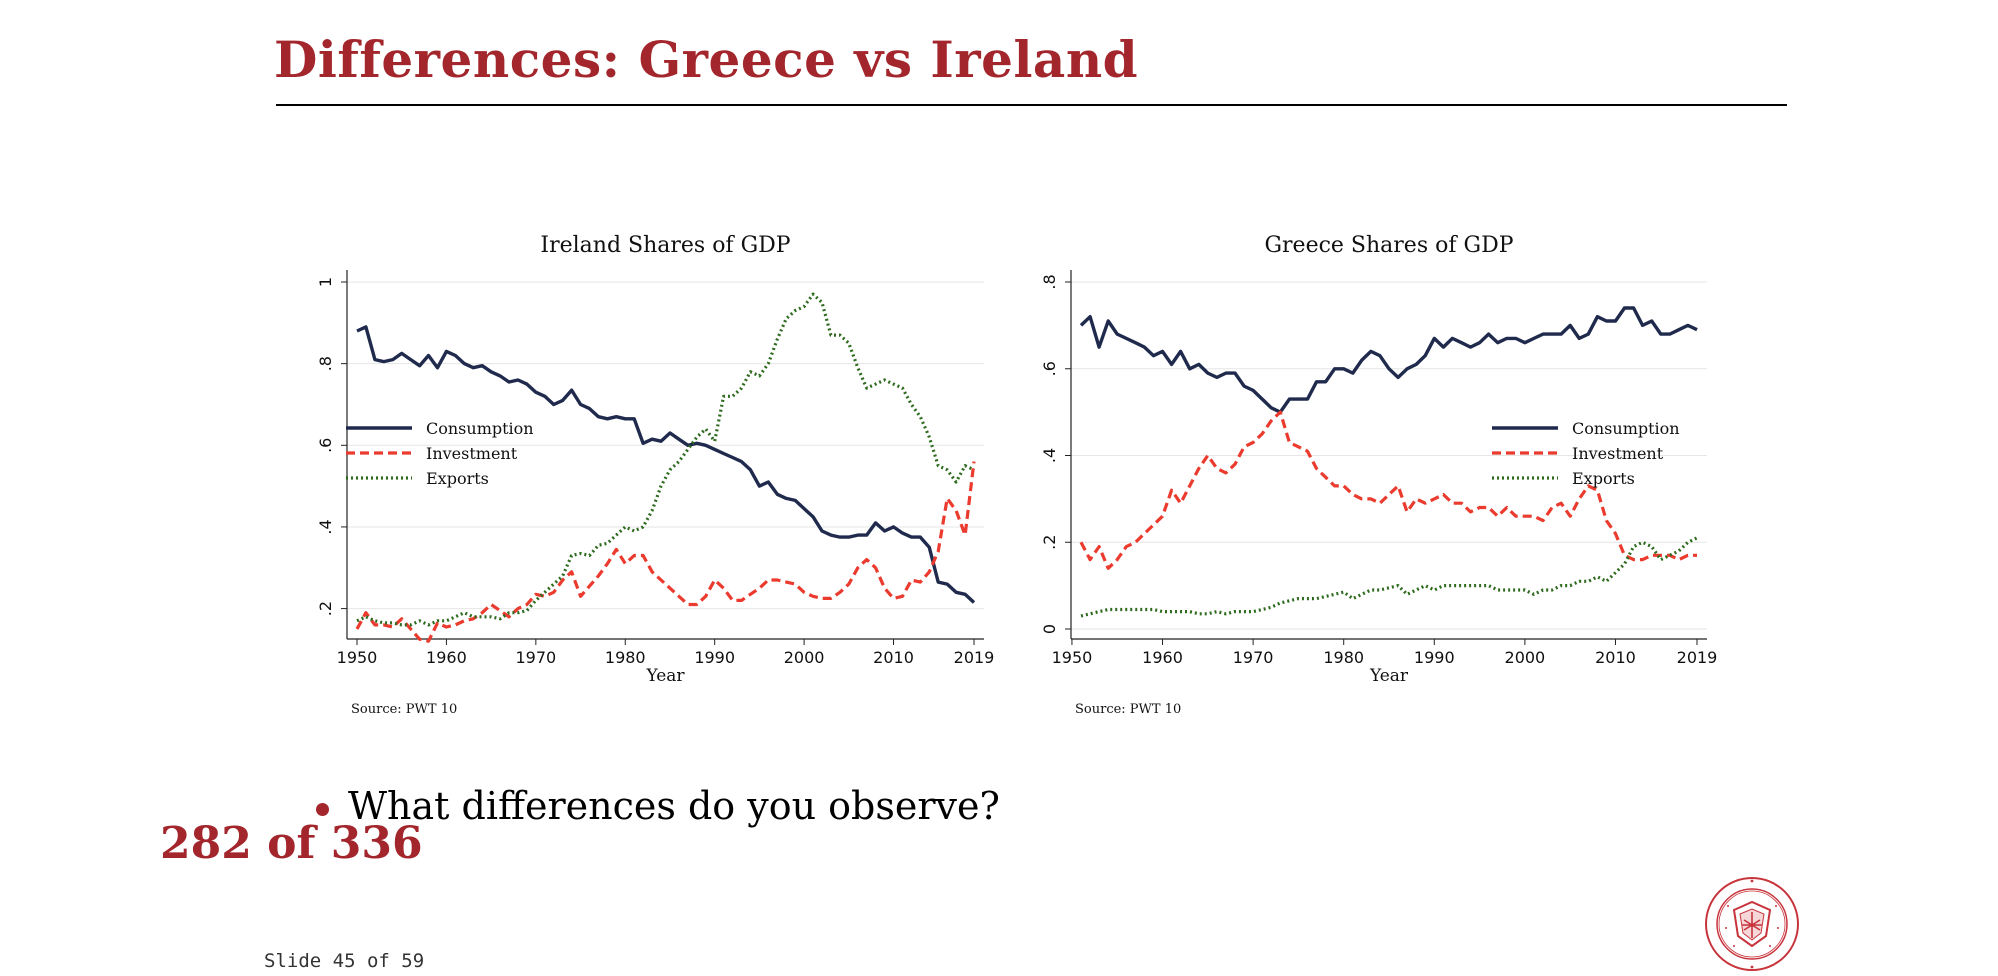 This screenshot has height=976, width=1998. I want to click on university-seal-logo, so click(1752, 924).